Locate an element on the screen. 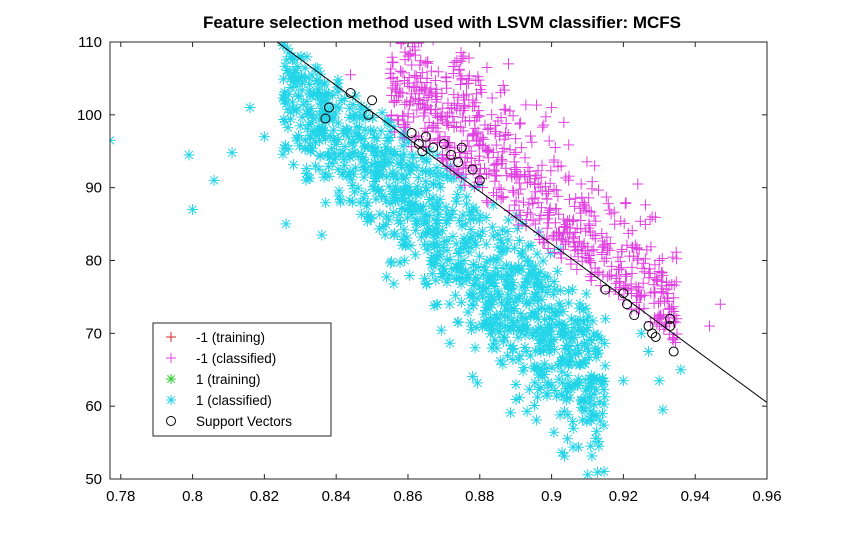 The image size is (848, 545). x-tick-label: 0.78 is located at coordinates (120, 496).